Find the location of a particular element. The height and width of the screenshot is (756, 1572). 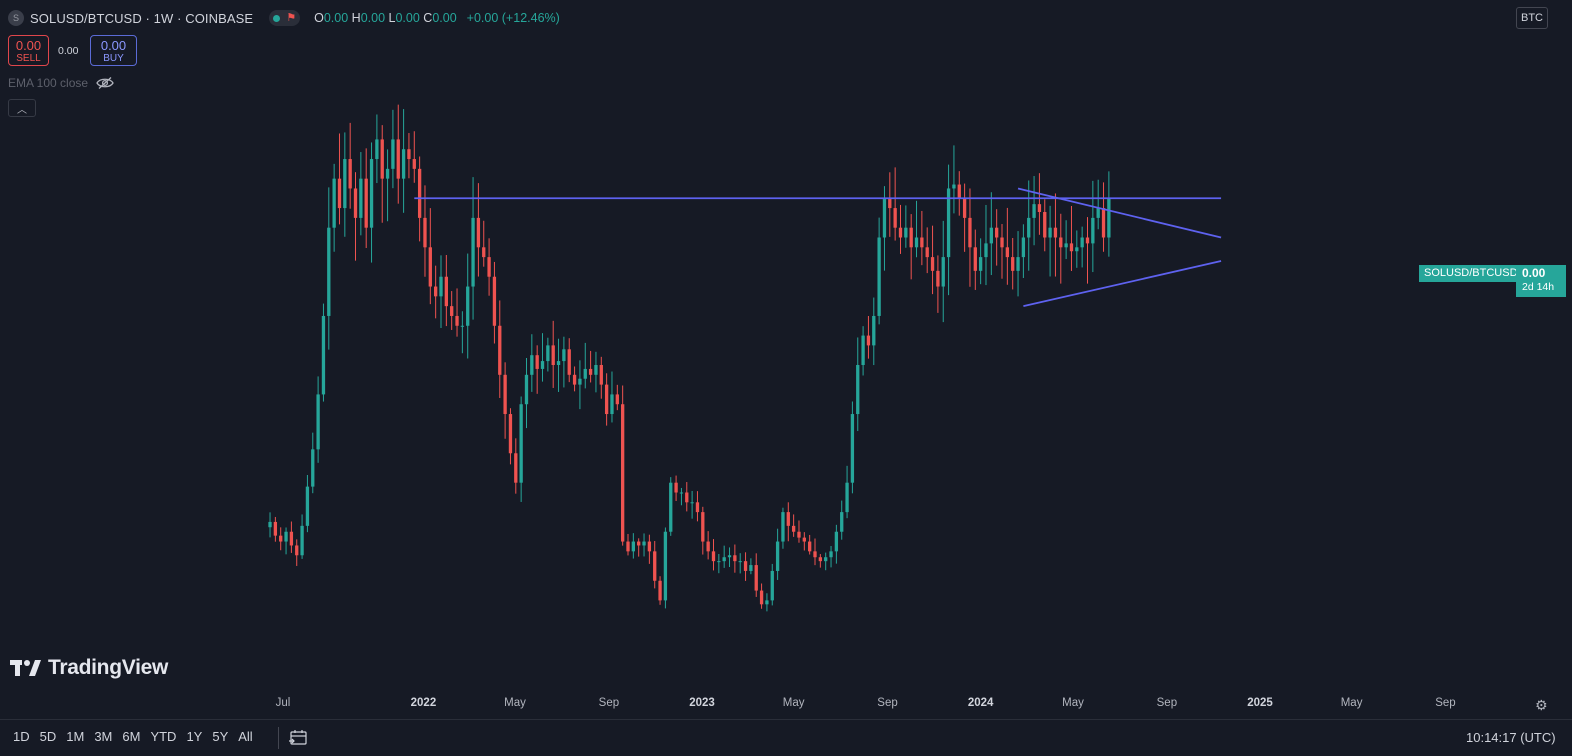

range-button-5d: 5D is located at coordinates (48, 736).